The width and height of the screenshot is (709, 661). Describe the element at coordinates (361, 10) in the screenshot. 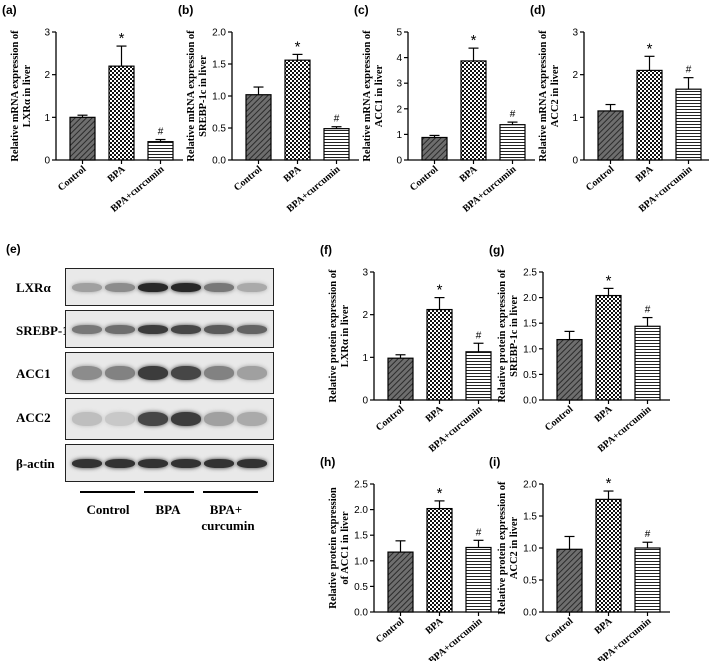

I see `panel-letter-c: (c)` at that location.